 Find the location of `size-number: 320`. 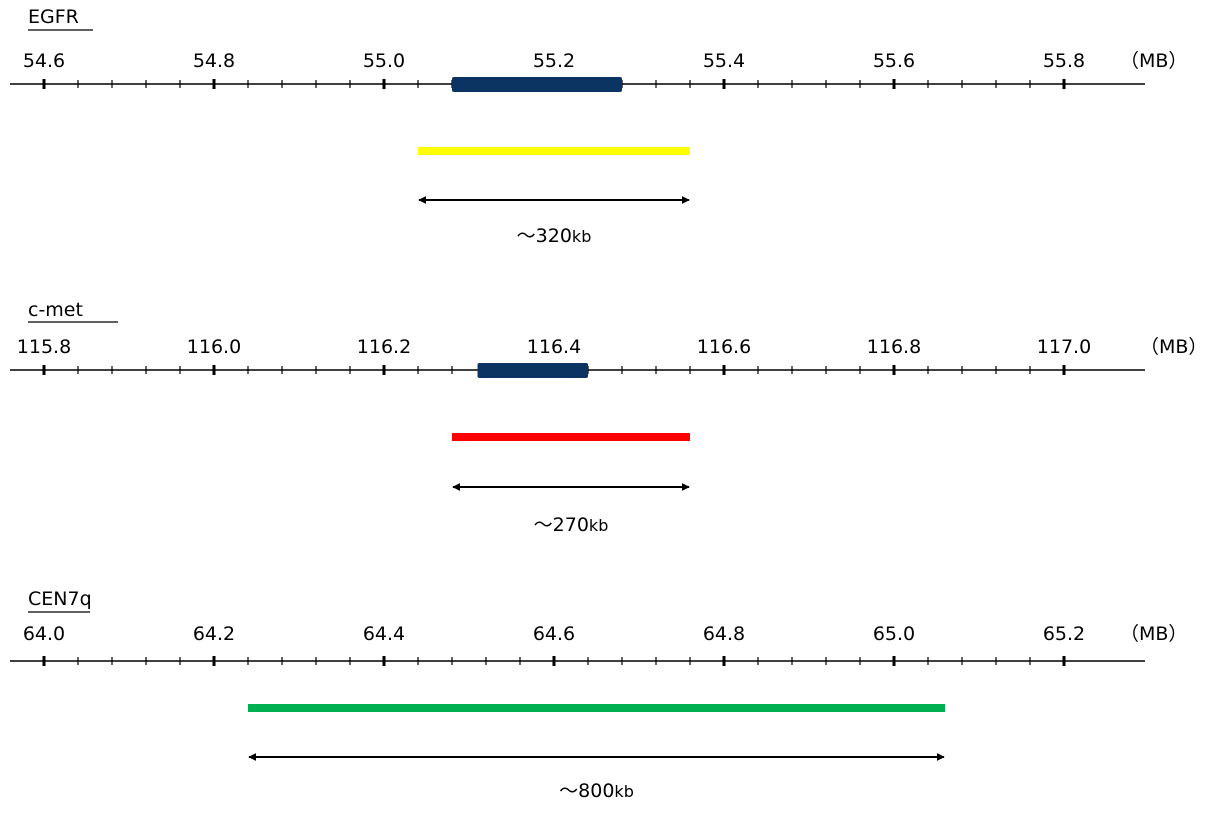

size-number: 320 is located at coordinates (554, 236).